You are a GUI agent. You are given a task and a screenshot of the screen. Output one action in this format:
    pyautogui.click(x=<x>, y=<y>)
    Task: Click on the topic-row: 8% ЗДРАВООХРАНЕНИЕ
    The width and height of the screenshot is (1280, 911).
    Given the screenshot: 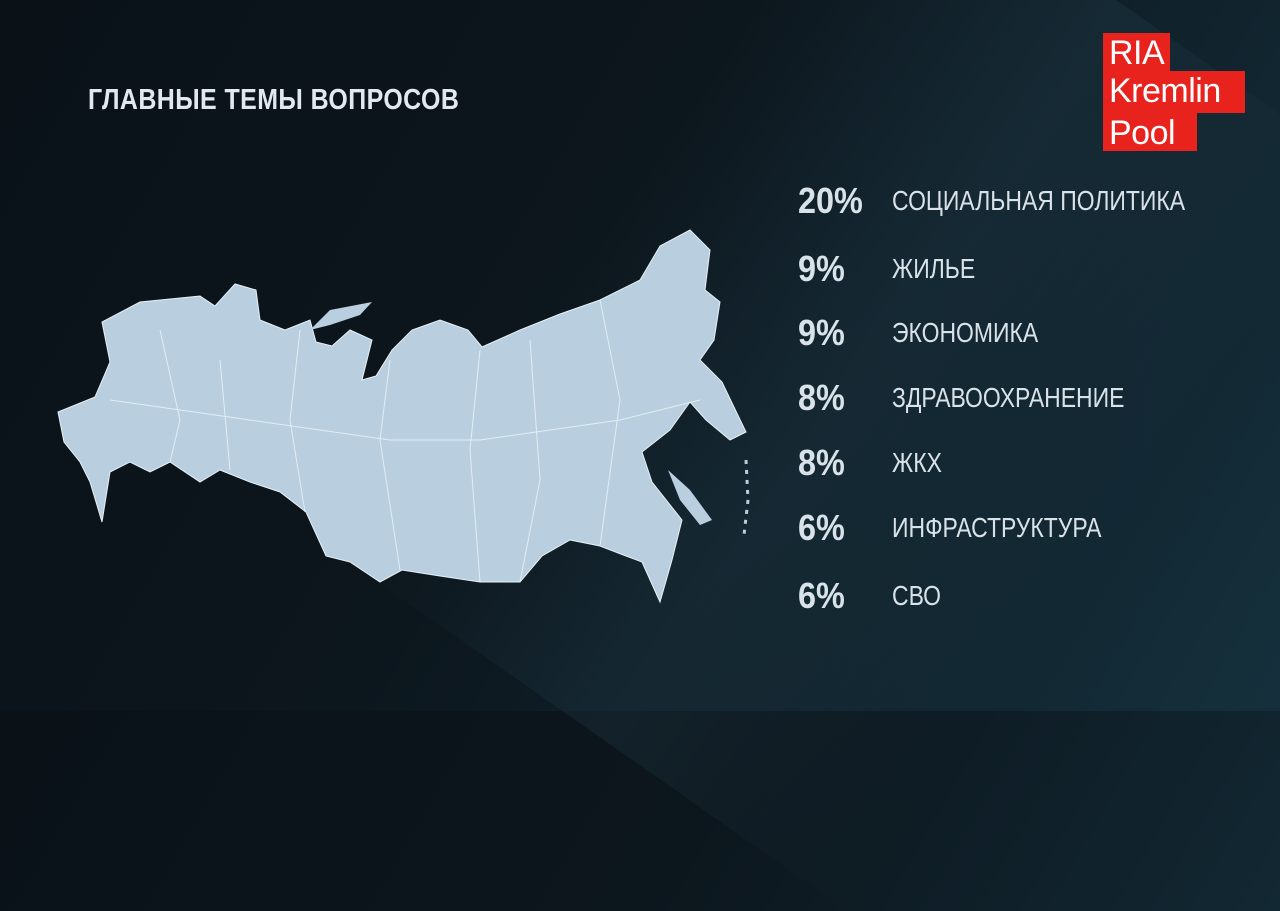 What is the action you would take?
    pyautogui.click(x=986, y=398)
    